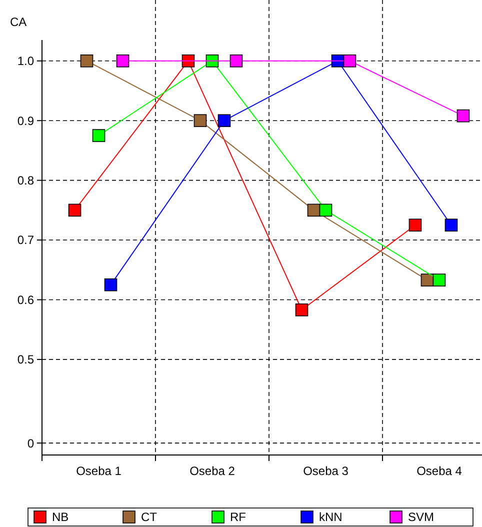  Describe the element at coordinates (25, 121) in the screenshot. I see `y-tick-label: 0.9` at that location.